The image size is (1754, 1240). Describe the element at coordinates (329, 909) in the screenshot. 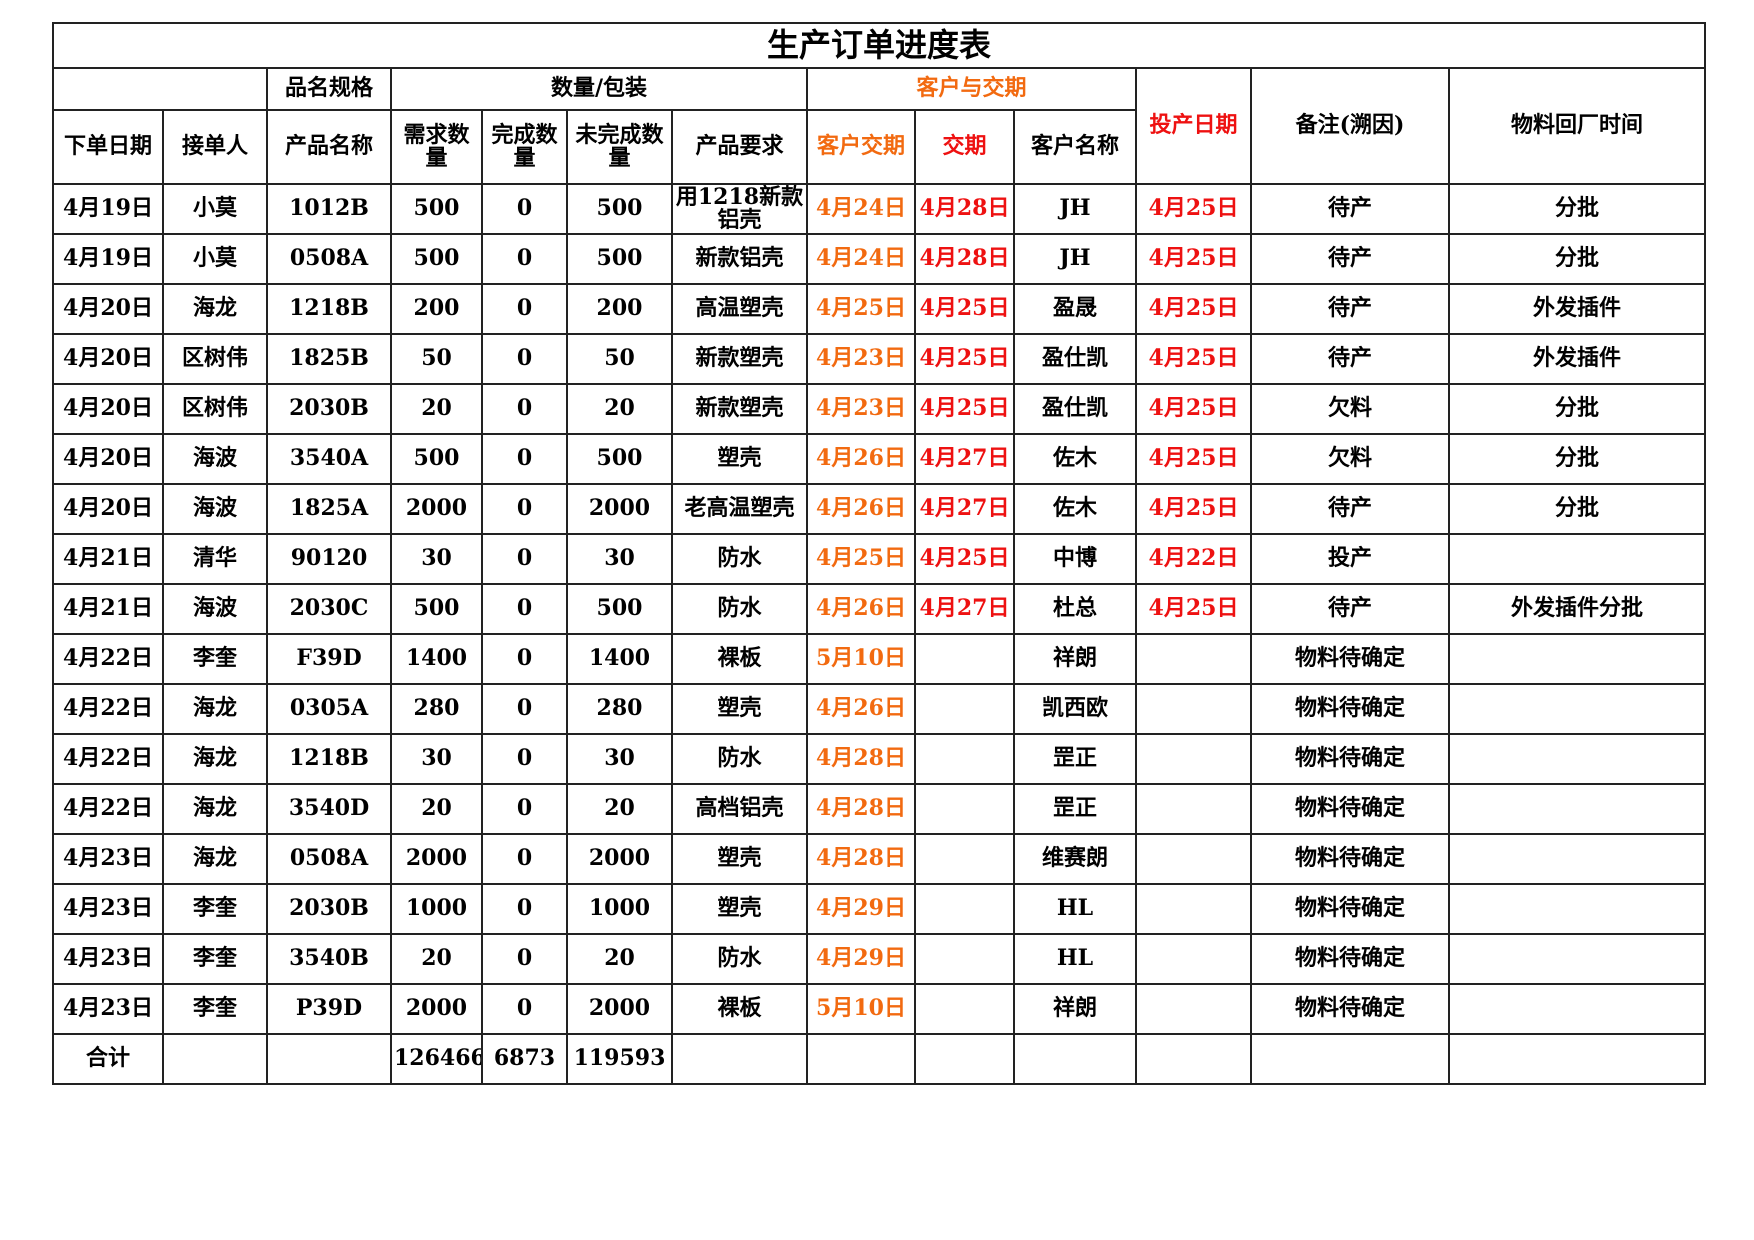

I see `cell: 2030B` at that location.